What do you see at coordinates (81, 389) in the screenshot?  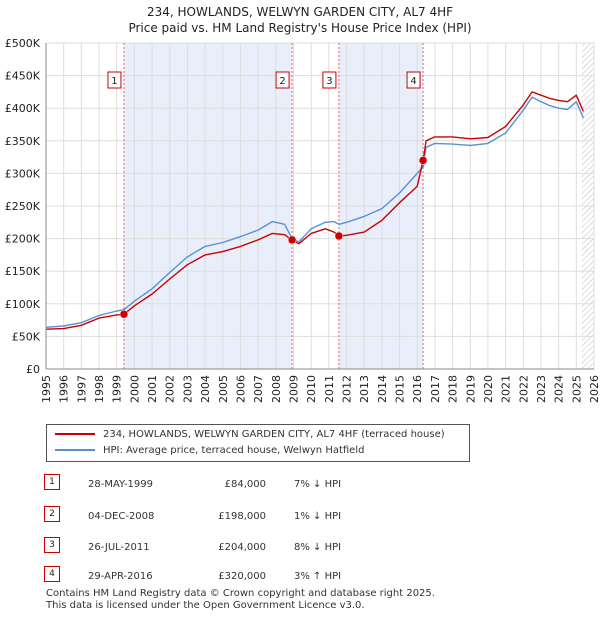 I see `x-tick-label: 1997` at bounding box center [81, 389].